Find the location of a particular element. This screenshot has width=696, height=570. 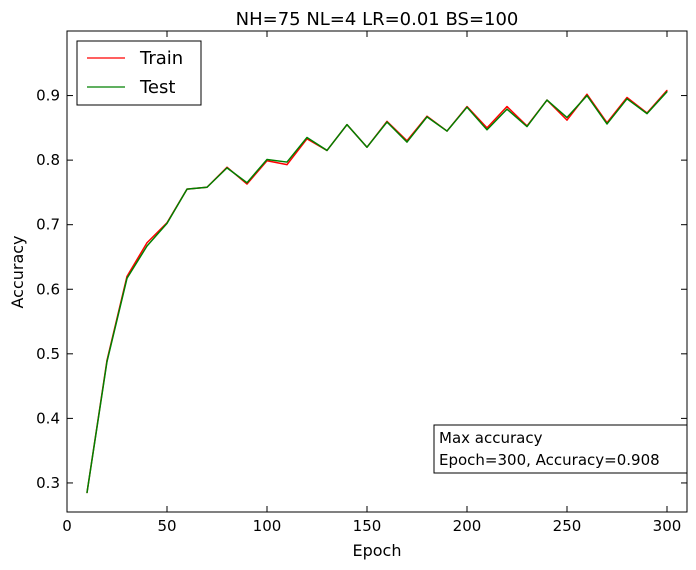

y-tick-label: 0.7 is located at coordinates (48, 225).